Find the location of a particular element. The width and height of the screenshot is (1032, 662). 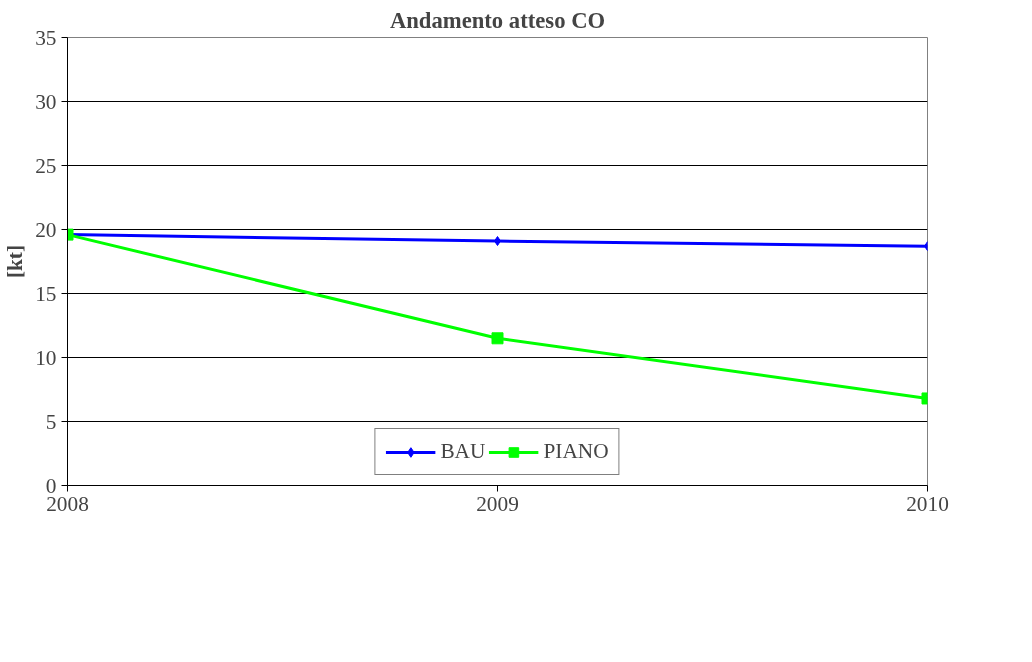

x-tick-label: 2009 is located at coordinates (497, 503).